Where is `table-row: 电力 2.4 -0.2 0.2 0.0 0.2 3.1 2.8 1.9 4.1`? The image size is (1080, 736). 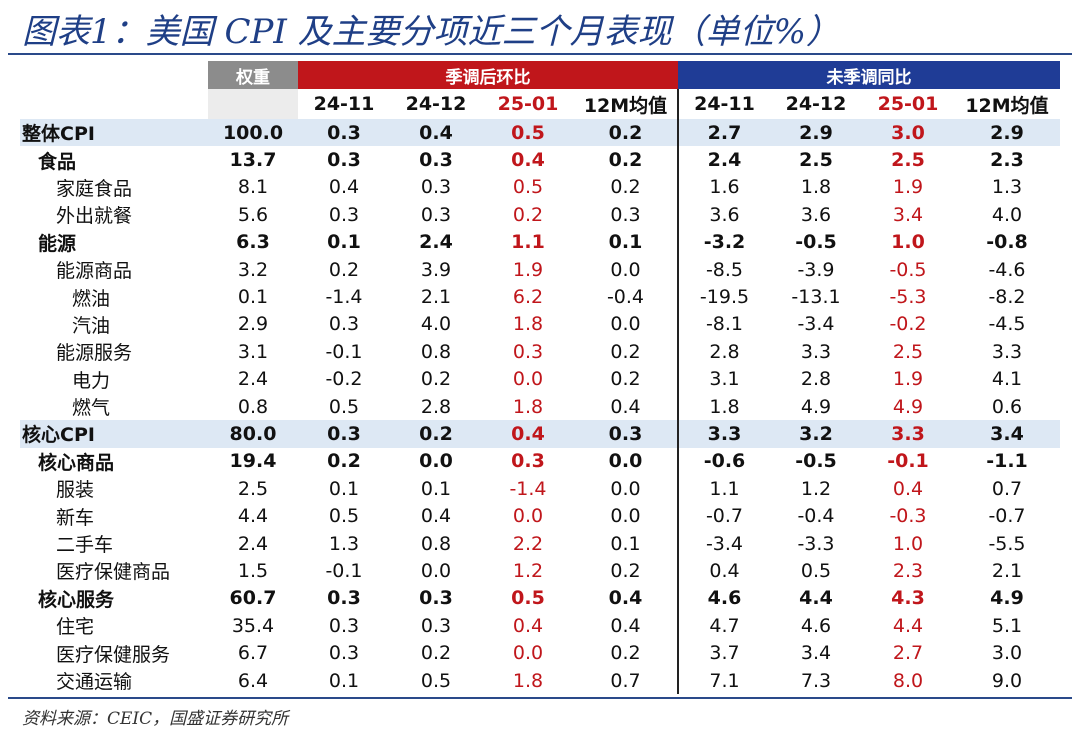
table-row: 电力 2.4 -0.2 0.2 0.0 0.2 3.1 2.8 1.9 4.1 is located at coordinates (540, 379).